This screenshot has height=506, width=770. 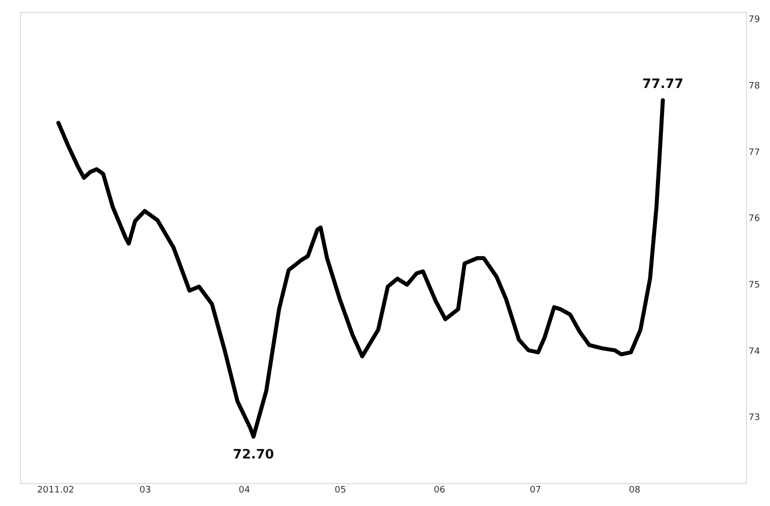 I want to click on annotation: 77.77, so click(x=663, y=84).